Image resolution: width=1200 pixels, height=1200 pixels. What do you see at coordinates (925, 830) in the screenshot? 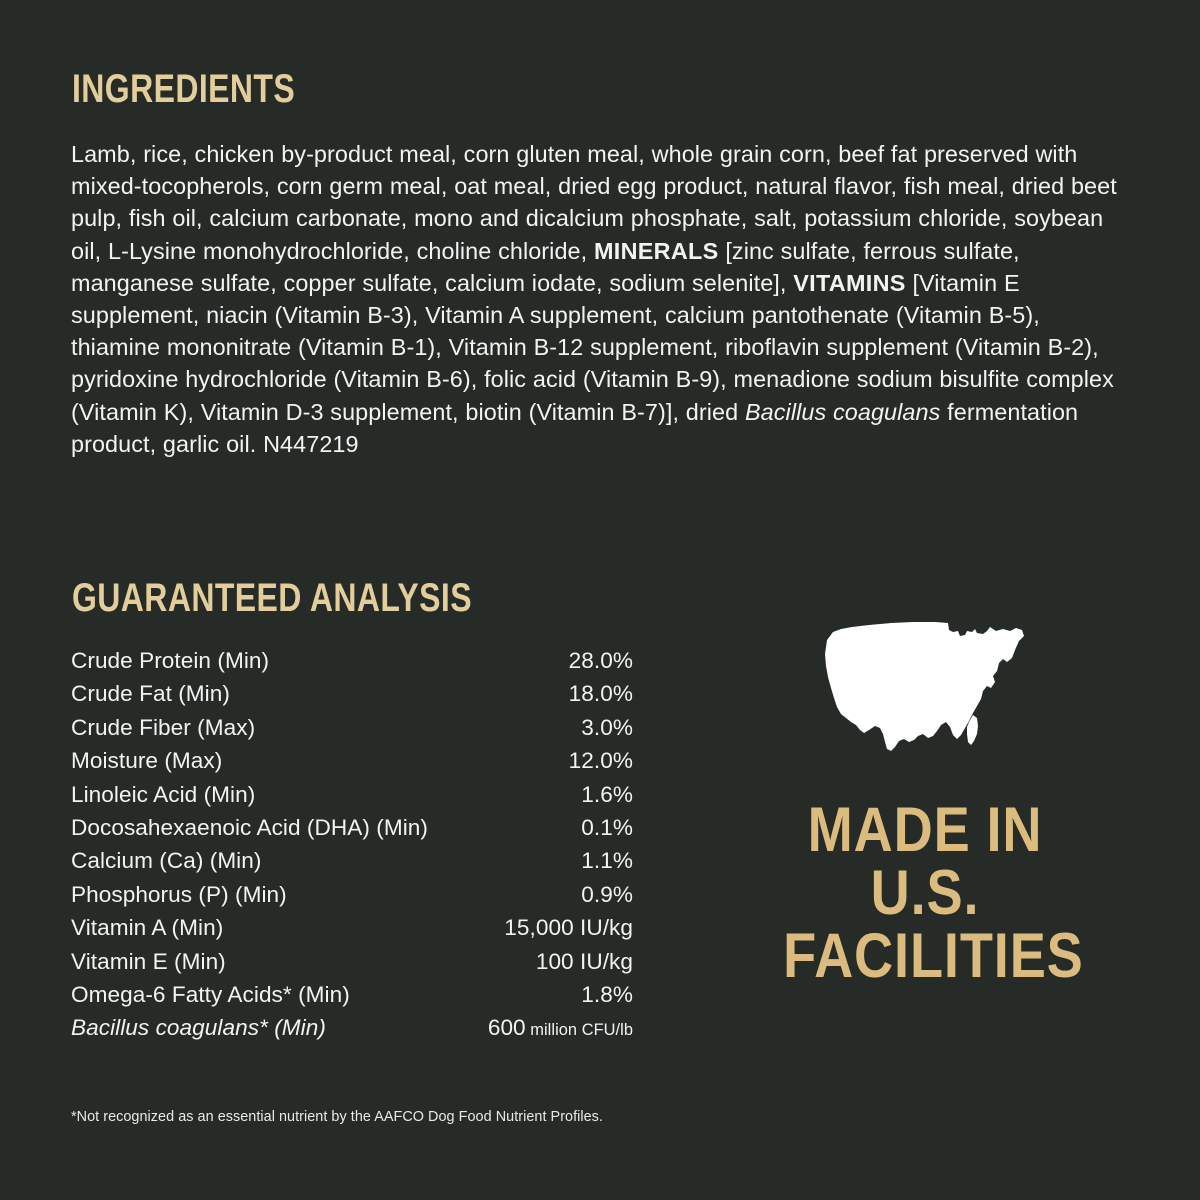
I see `badge-line-made-in: MADE IN` at bounding box center [925, 830].